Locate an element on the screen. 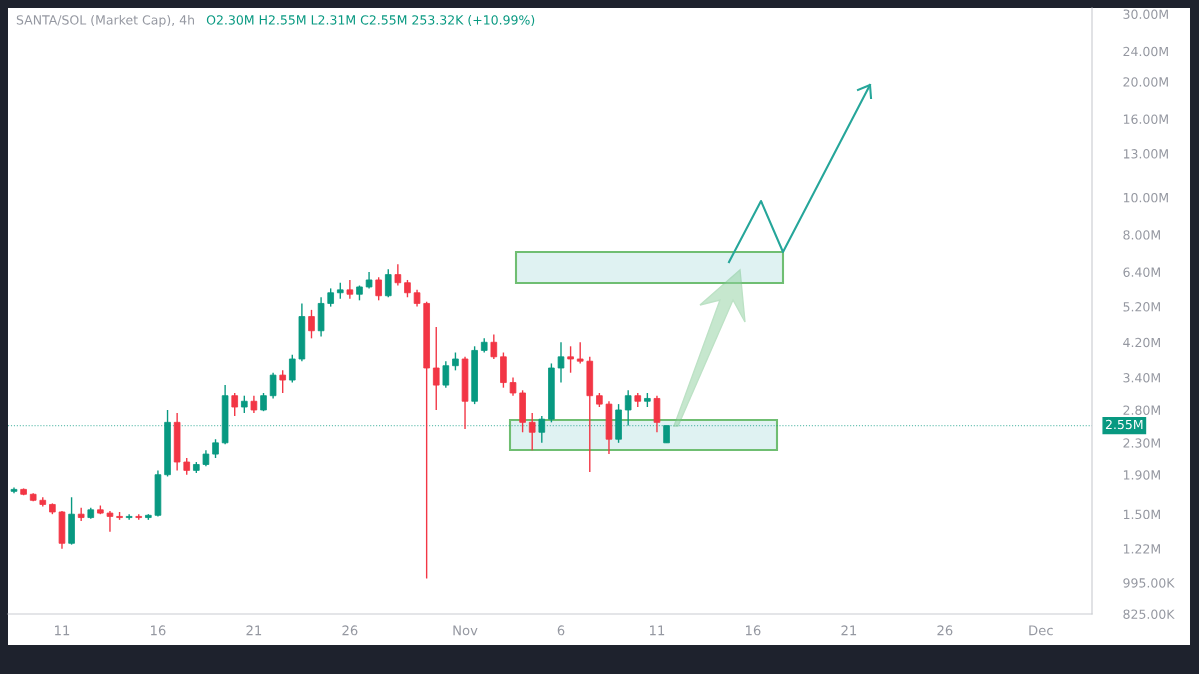 This screenshot has height=674, width=1199. y-tick-label: 30.00M is located at coordinates (1145, 14).